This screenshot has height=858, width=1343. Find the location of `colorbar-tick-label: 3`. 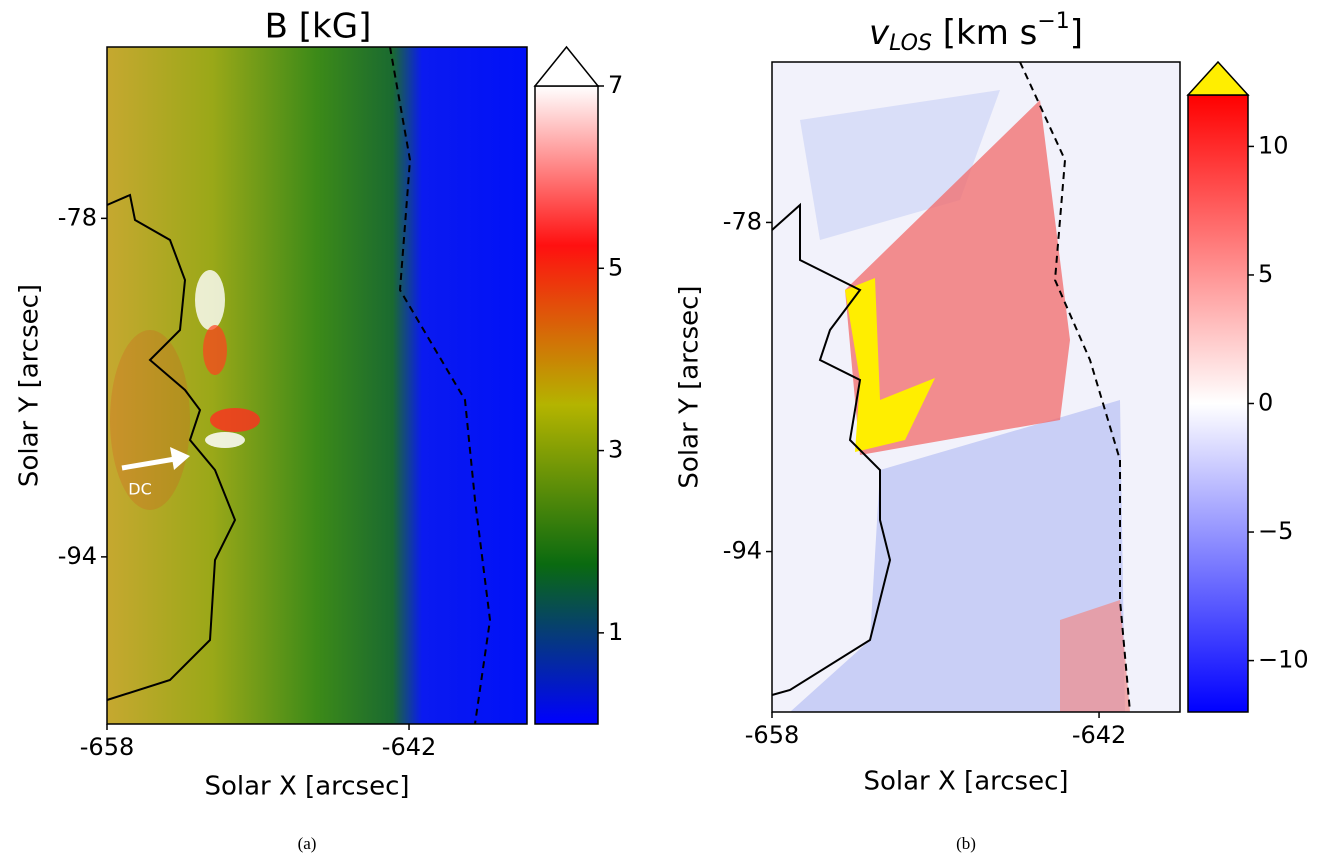

colorbar-tick-label: 3 is located at coordinates (615, 450).